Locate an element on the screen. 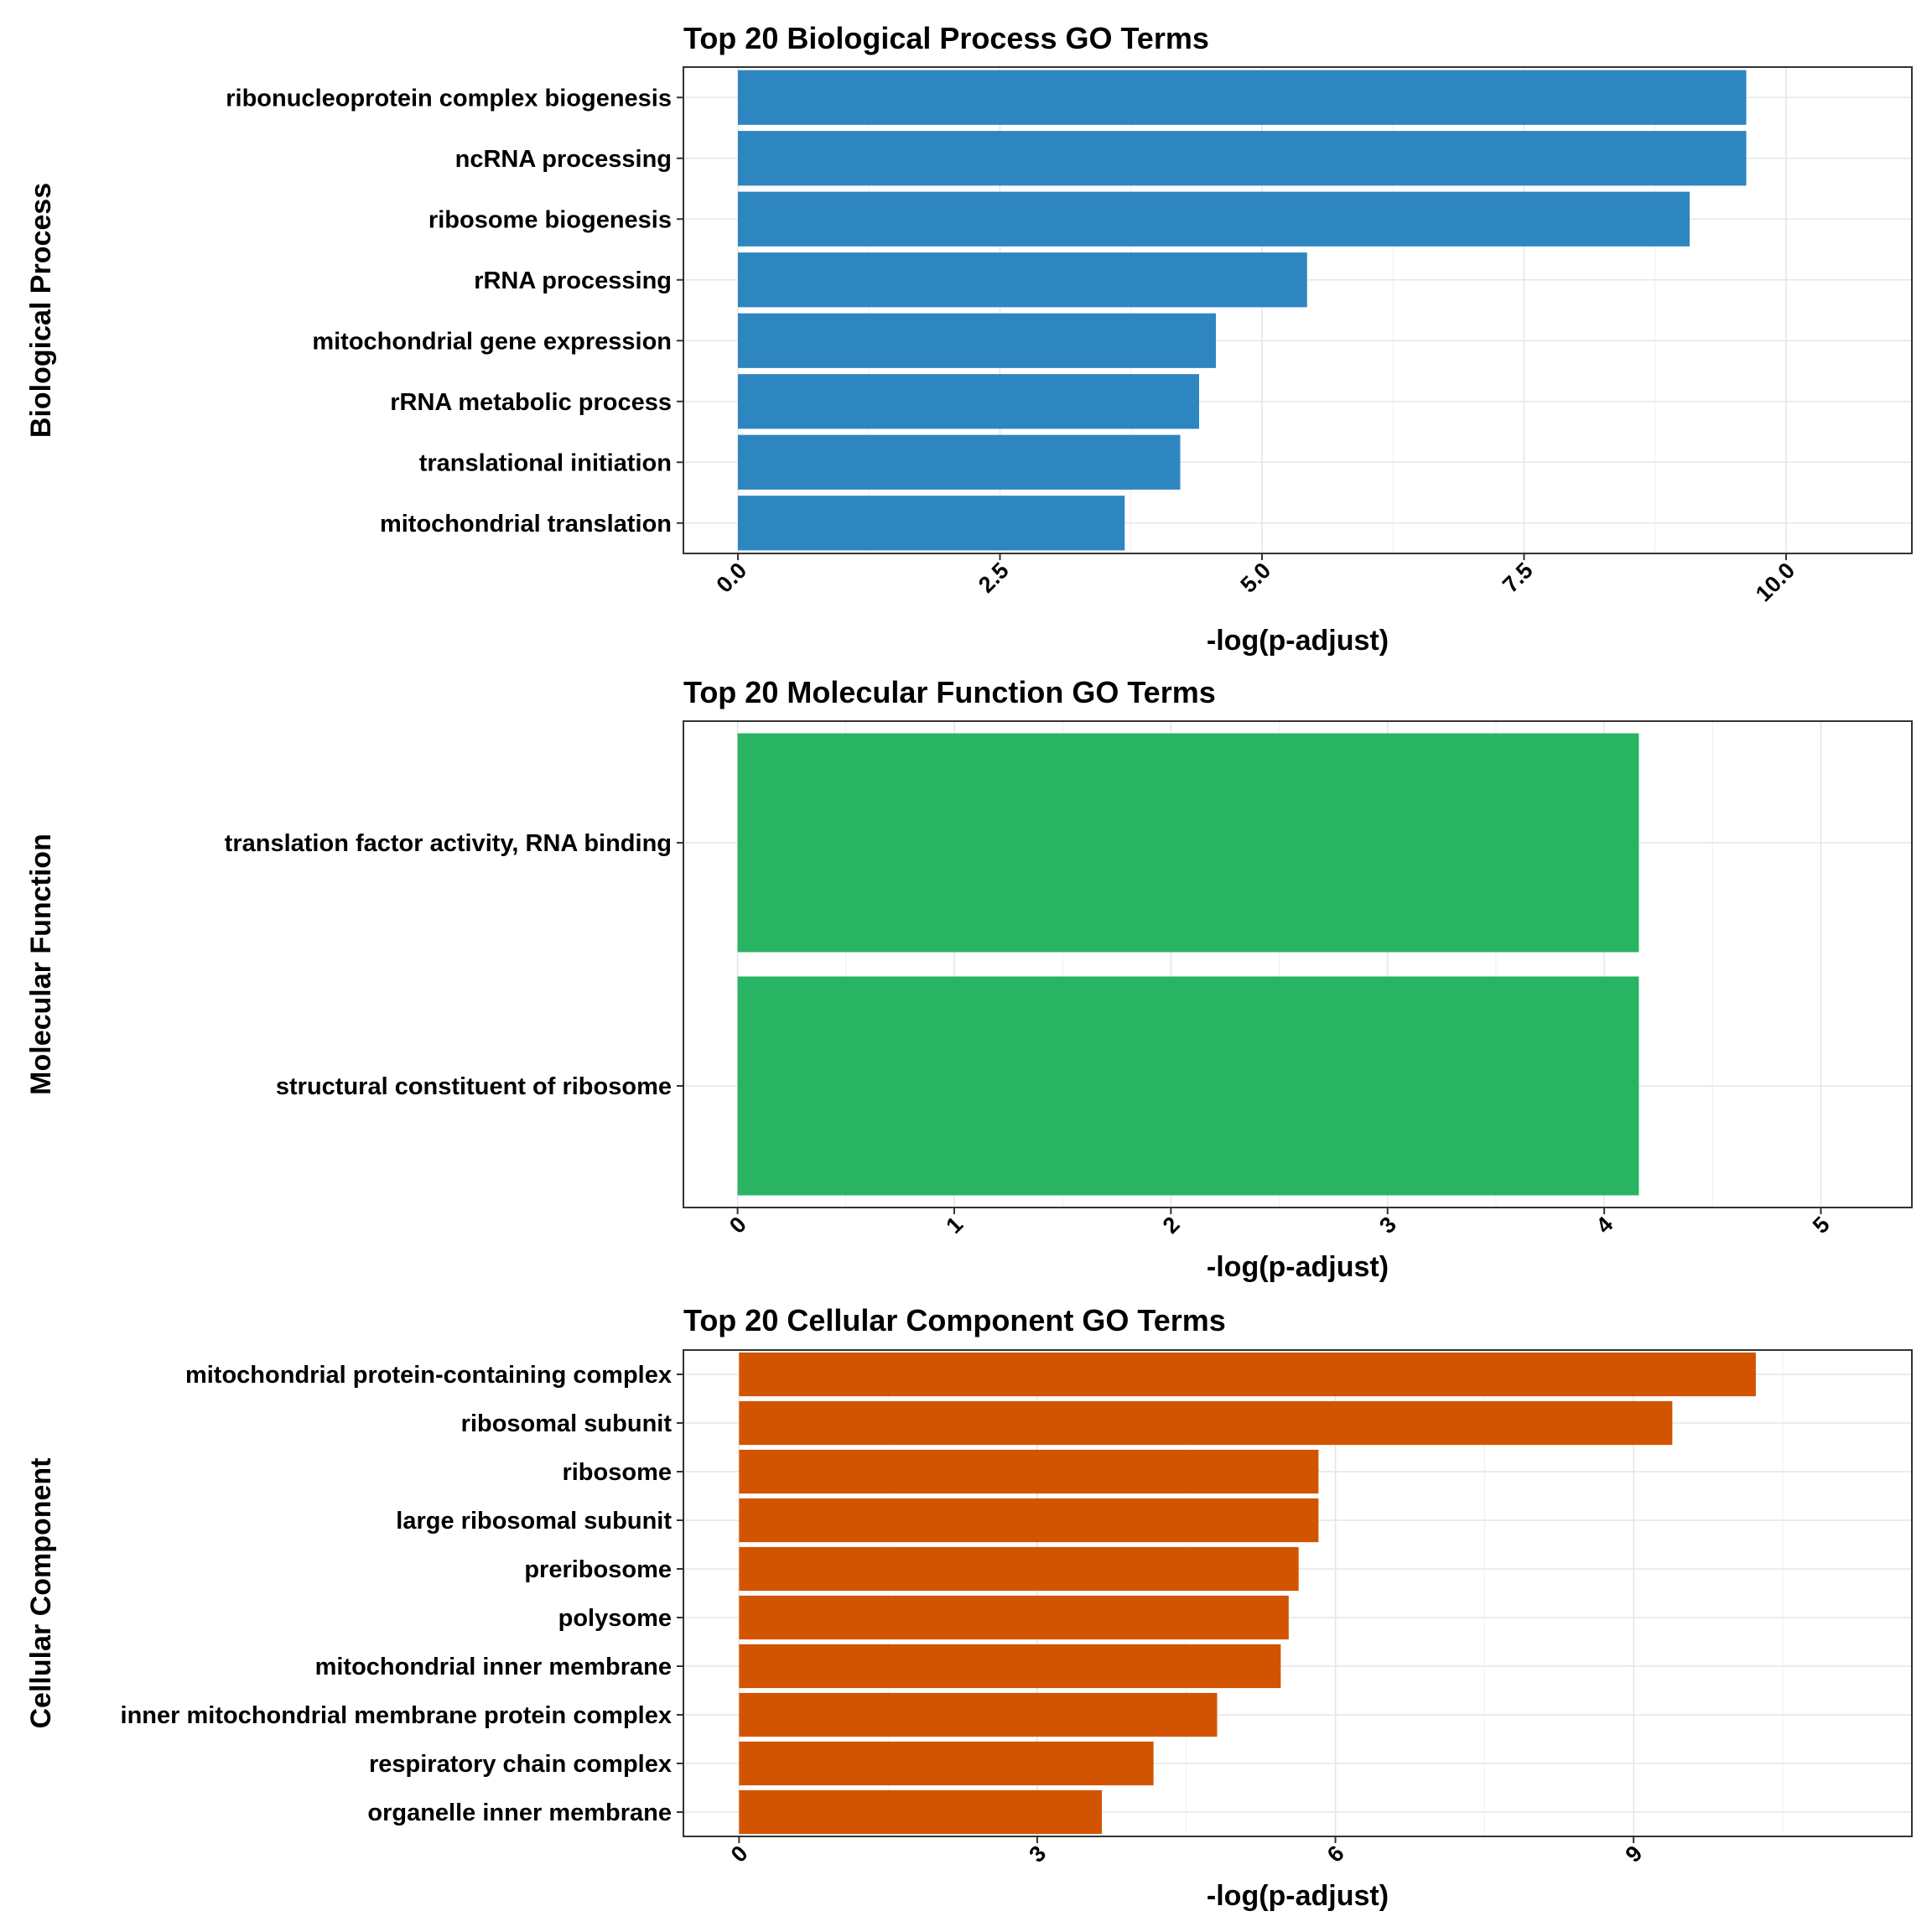 Image resolution: width=1932 pixels, height=1932 pixels. category-label: ribosome is located at coordinates (617, 1472).